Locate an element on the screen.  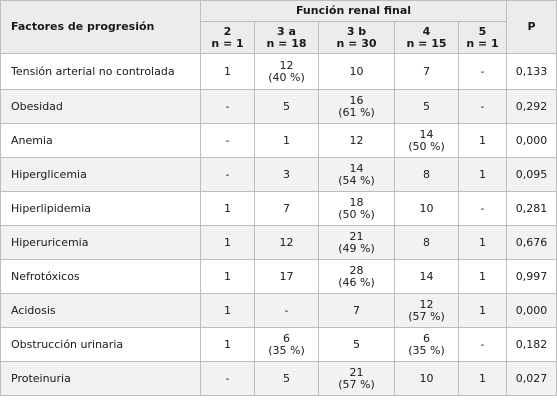
cell-p: 0,676 is located at coordinates (531, 242).